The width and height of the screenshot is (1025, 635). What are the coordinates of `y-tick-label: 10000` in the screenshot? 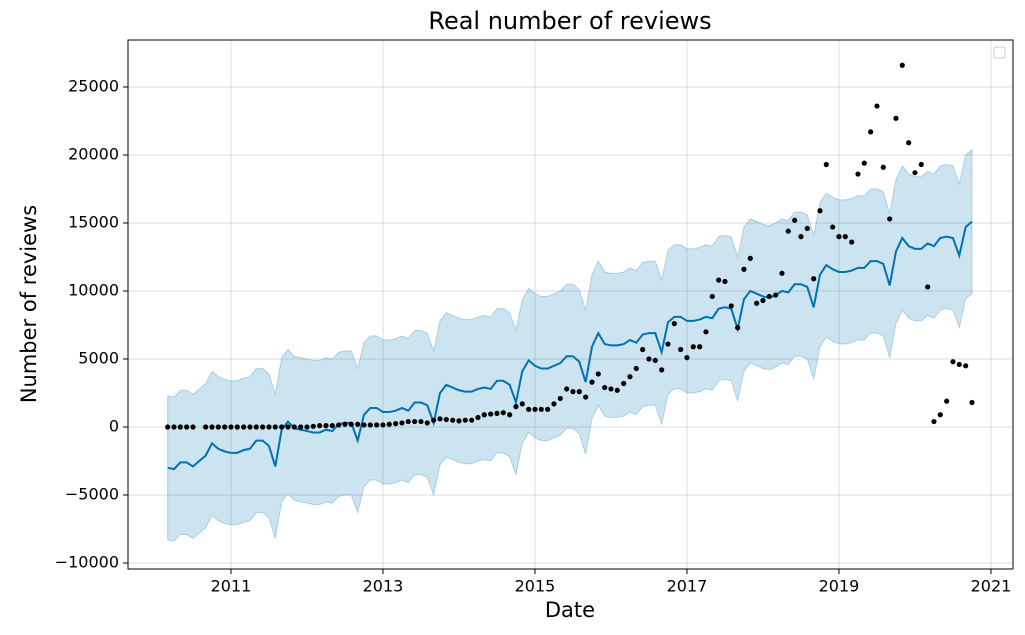 It's located at (93, 290).